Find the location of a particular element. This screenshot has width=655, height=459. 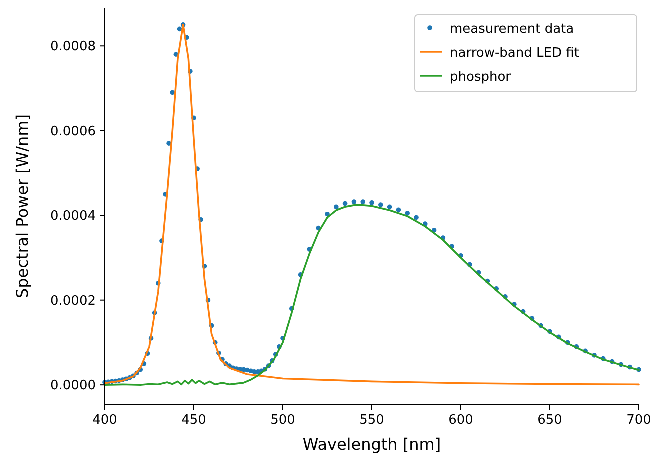

y-tick-label: 0.0002 is located at coordinates (73, 301).